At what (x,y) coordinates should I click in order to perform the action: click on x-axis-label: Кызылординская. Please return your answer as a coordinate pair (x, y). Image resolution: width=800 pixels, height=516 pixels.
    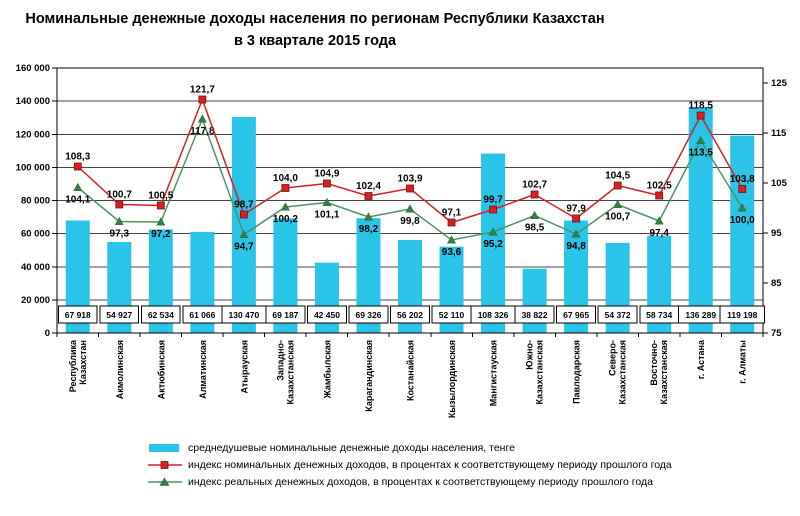
    Looking at the image, I should click on (452, 379).